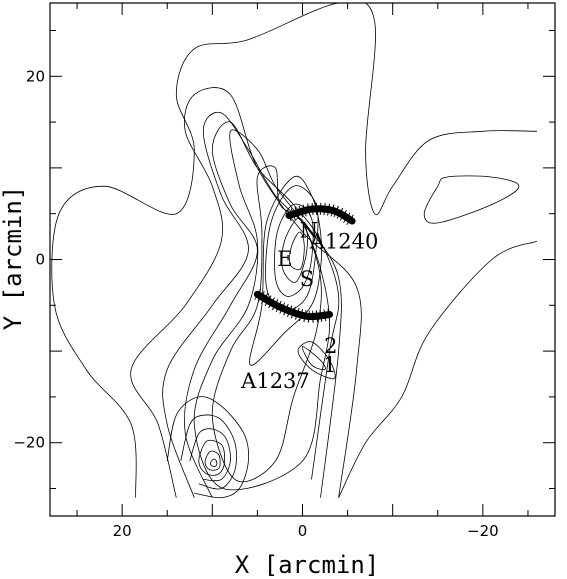 This screenshot has height=579, width=567. I want to click on annotation-a1237: A1237, so click(275, 381).